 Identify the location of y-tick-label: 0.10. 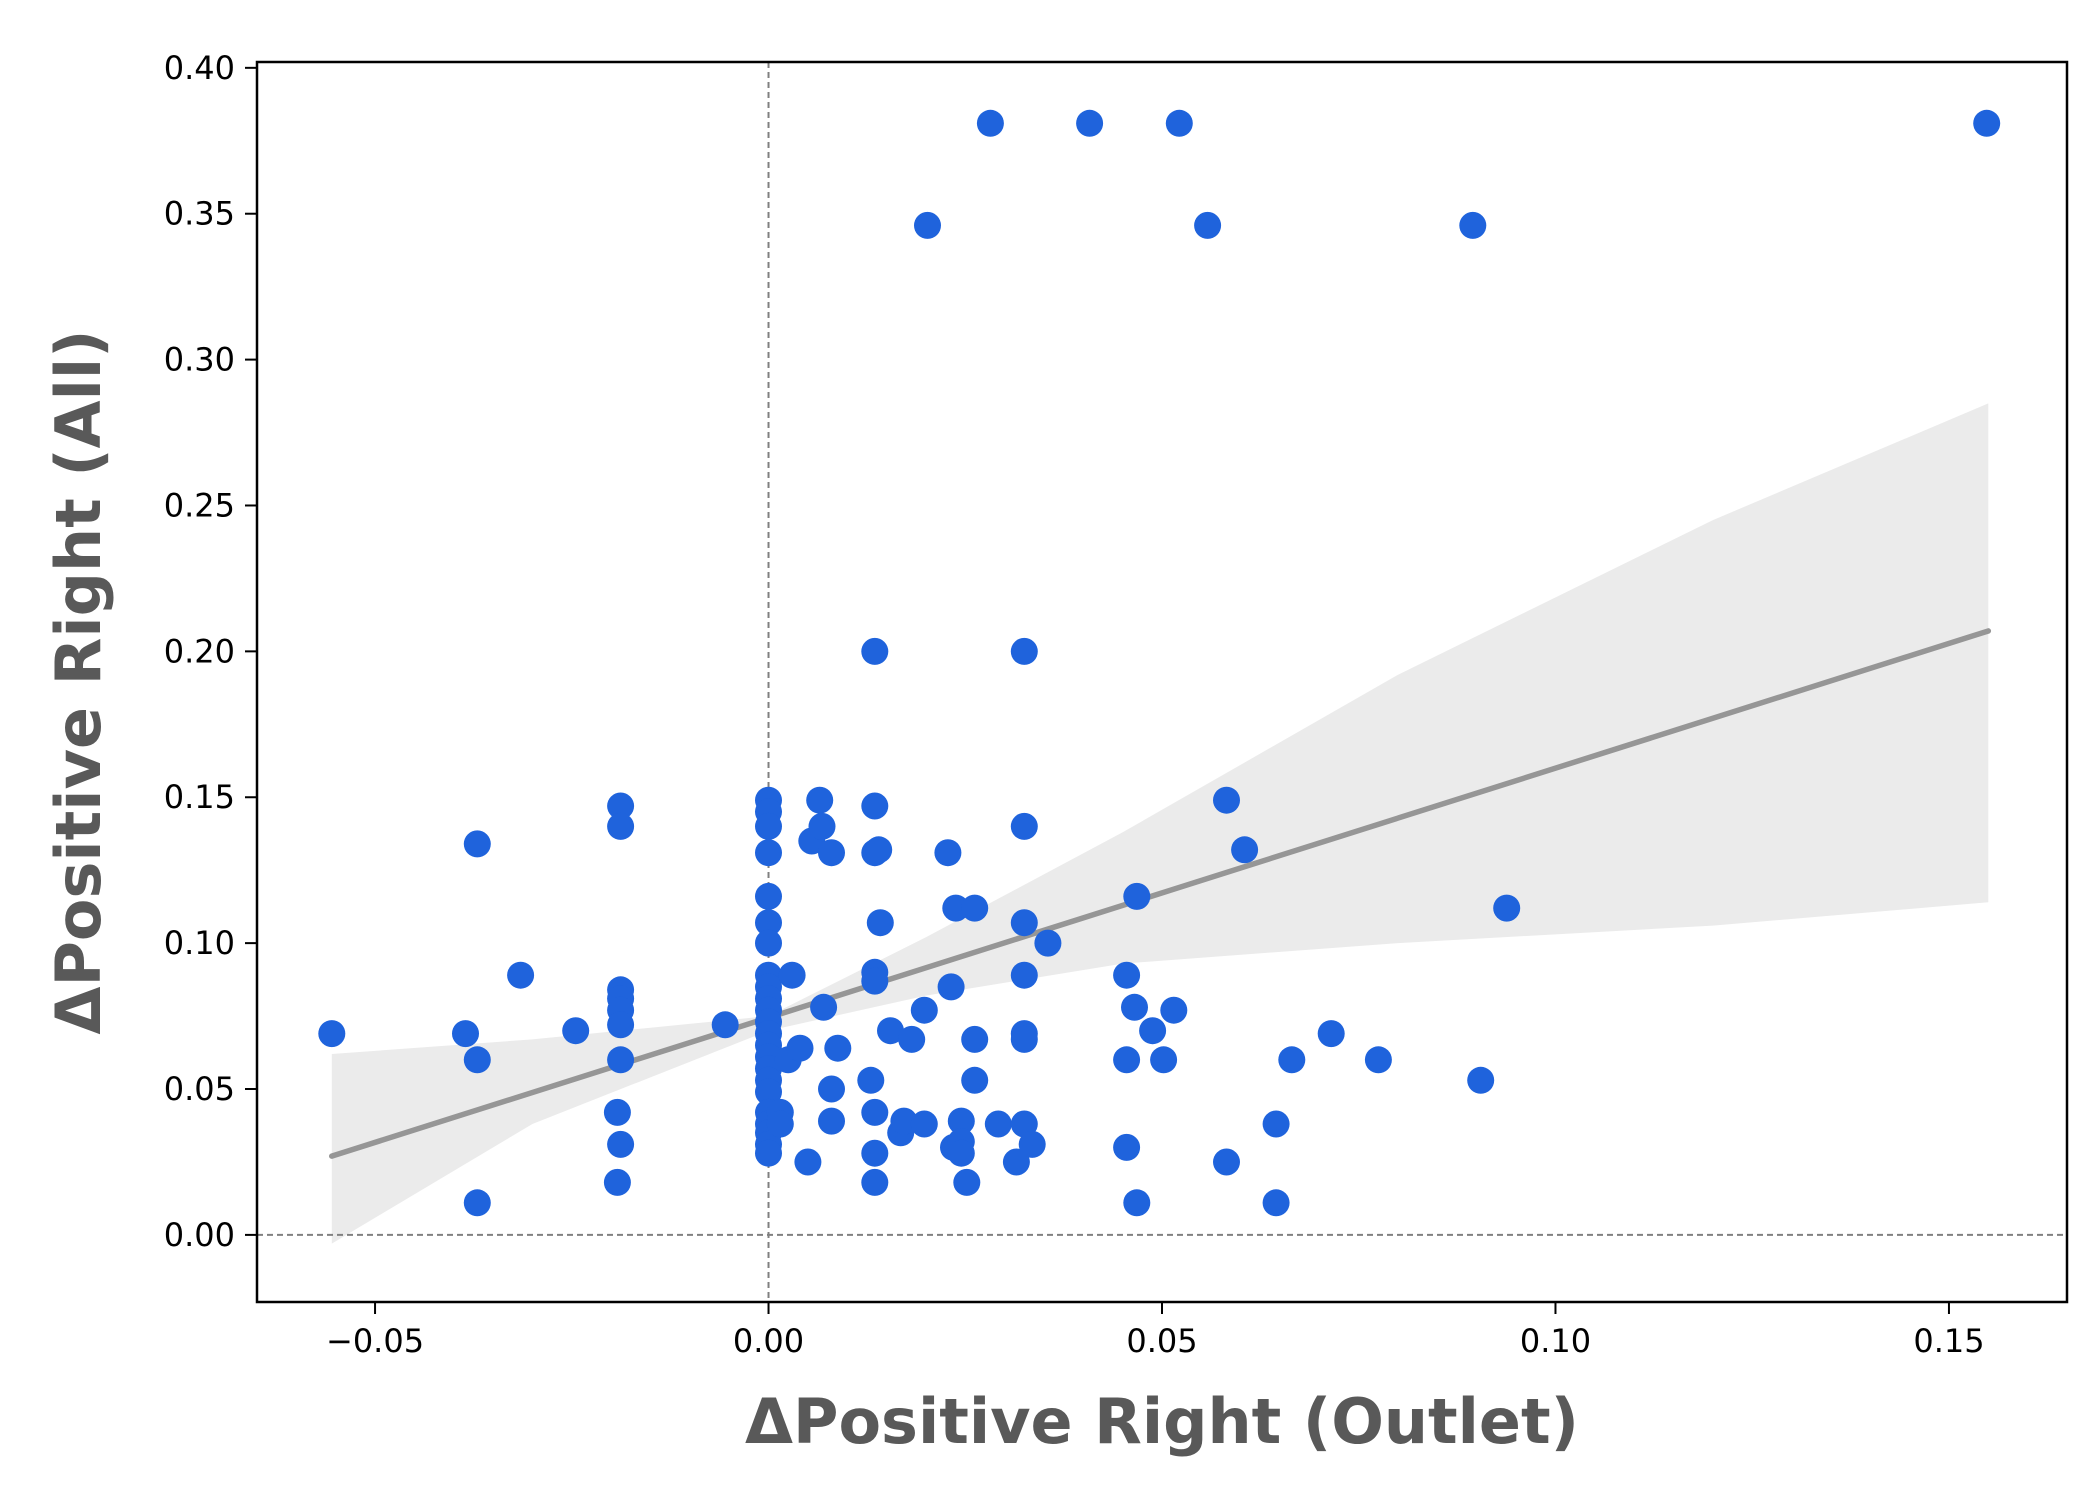
(199, 943).